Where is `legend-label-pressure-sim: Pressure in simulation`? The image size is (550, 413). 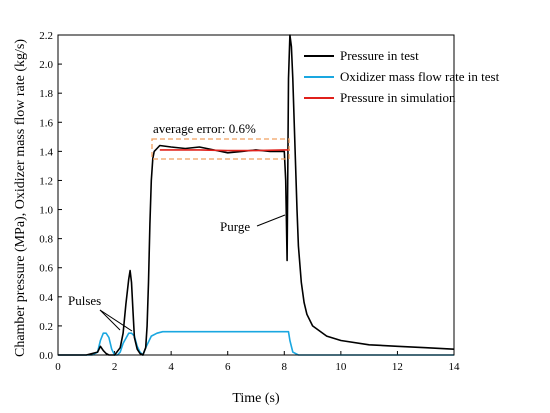
legend-label-pressure-sim: Pressure in simulation is located at coordinates (398, 97).